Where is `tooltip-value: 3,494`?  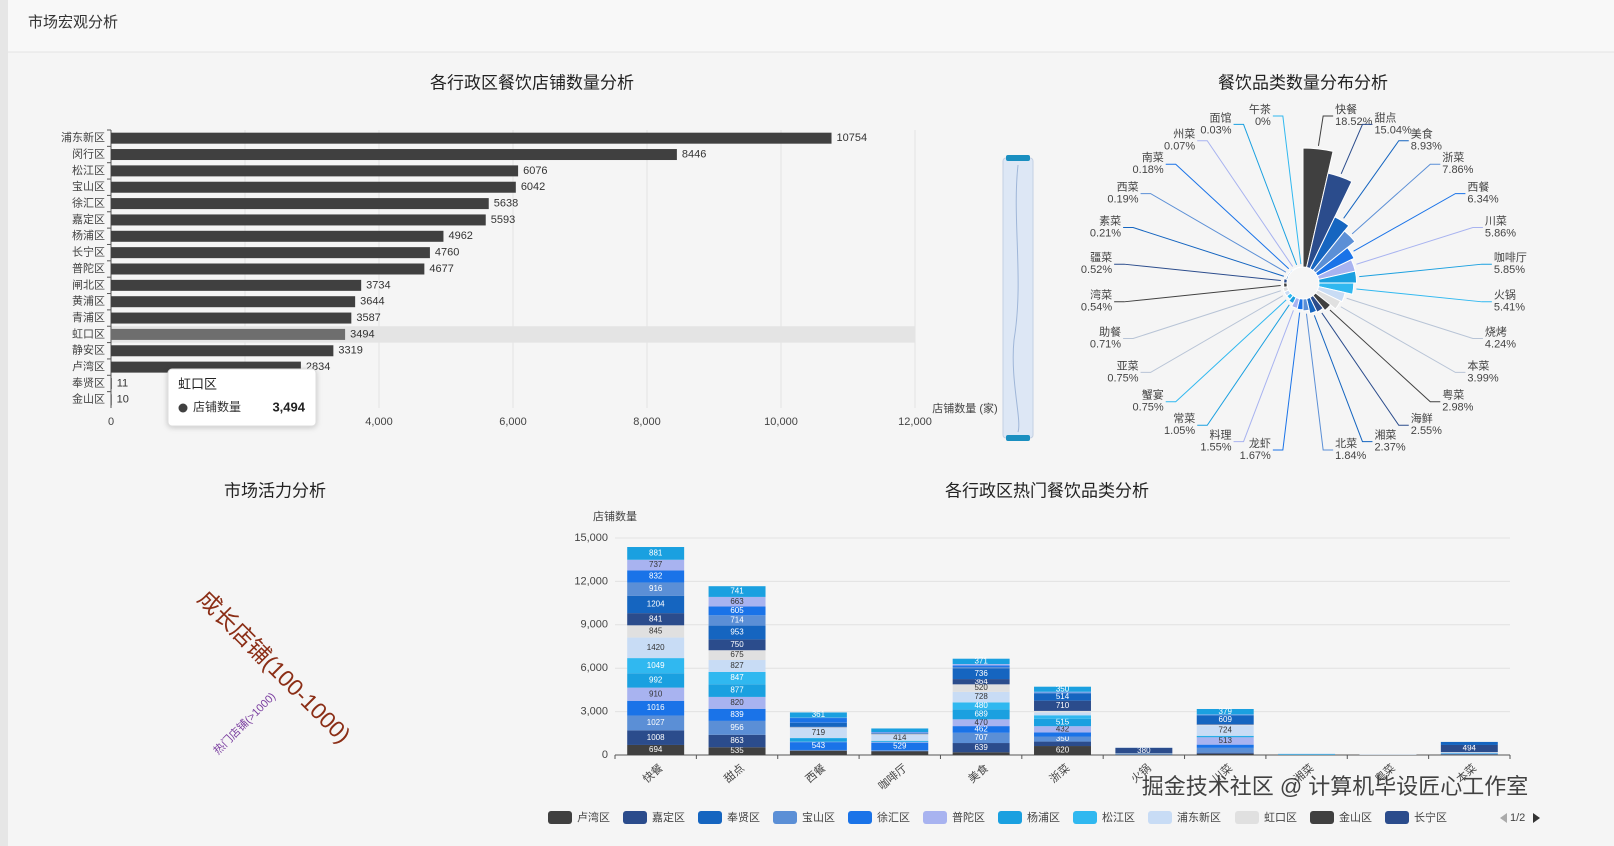 tooltip-value: 3,494 is located at coordinates (288, 406).